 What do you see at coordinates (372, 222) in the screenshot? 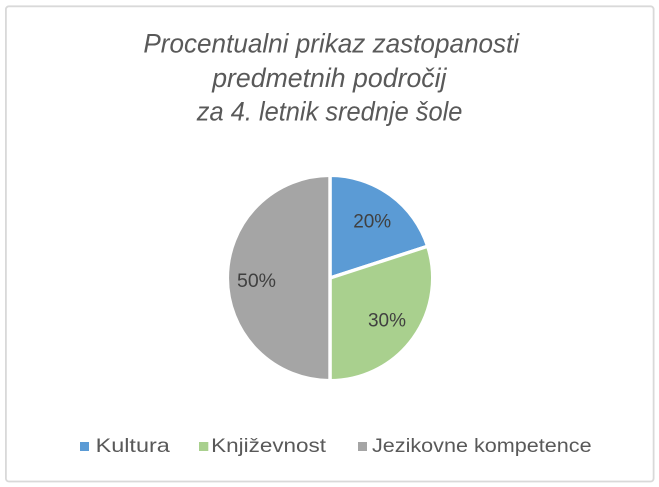
I see `svg-text: 20%` at bounding box center [372, 222].